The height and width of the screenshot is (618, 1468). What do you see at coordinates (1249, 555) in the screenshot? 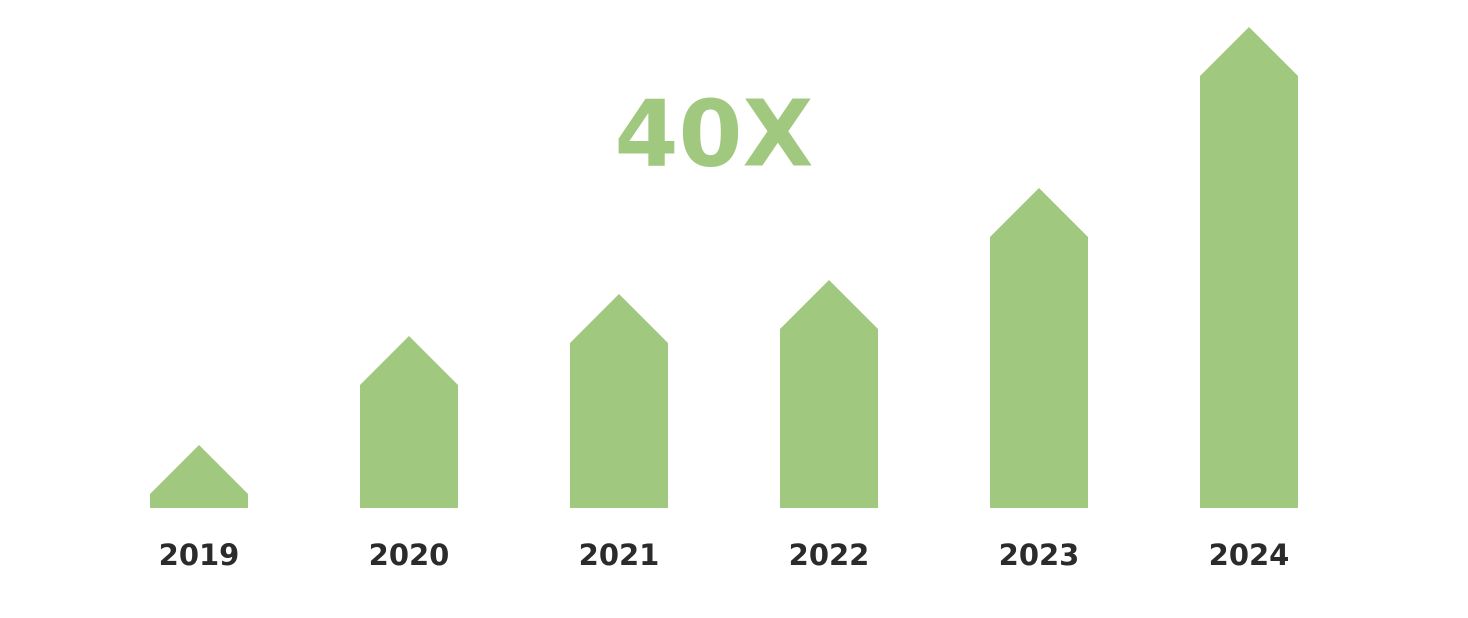
I see `x-tick-label: 2024` at bounding box center [1249, 555].